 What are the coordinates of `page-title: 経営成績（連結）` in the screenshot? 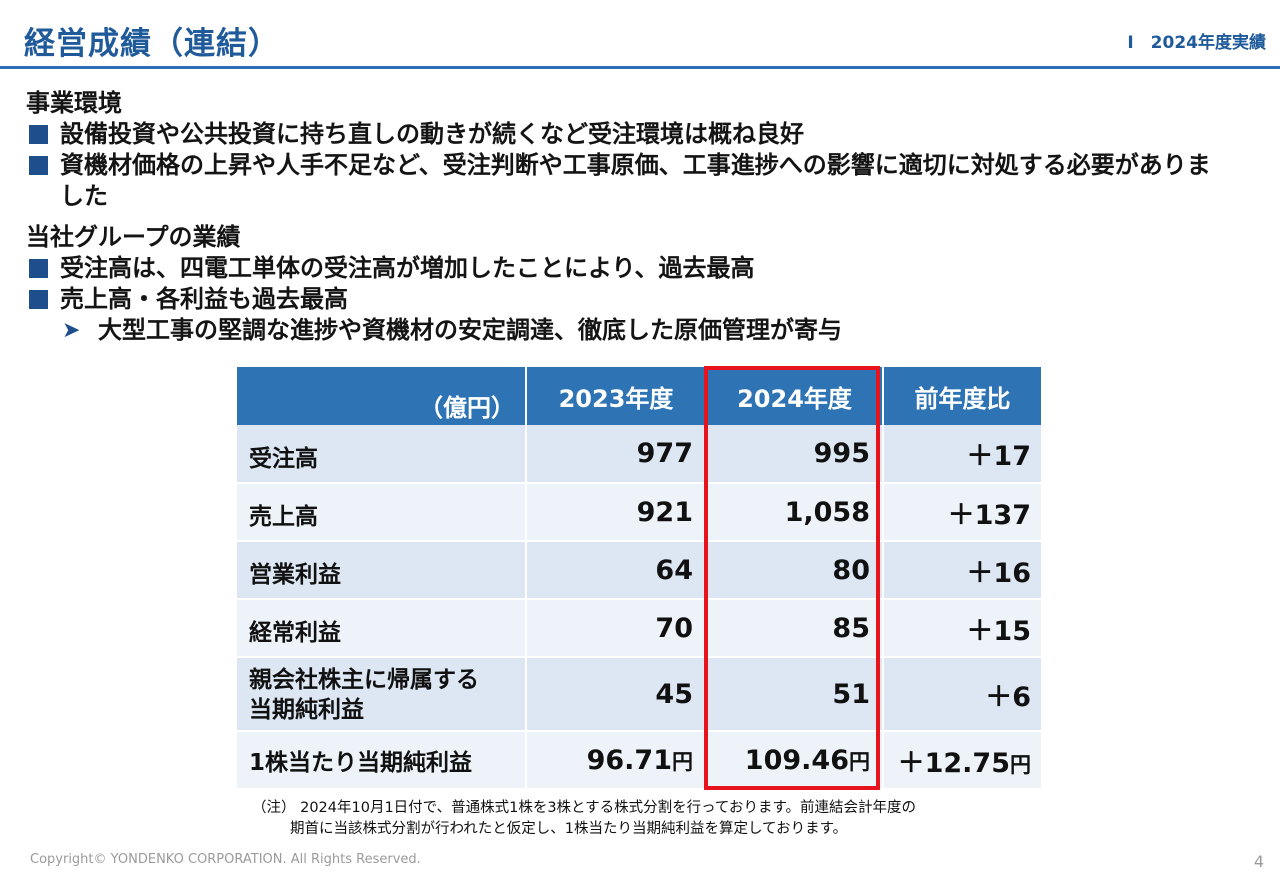 It's located at (152, 44).